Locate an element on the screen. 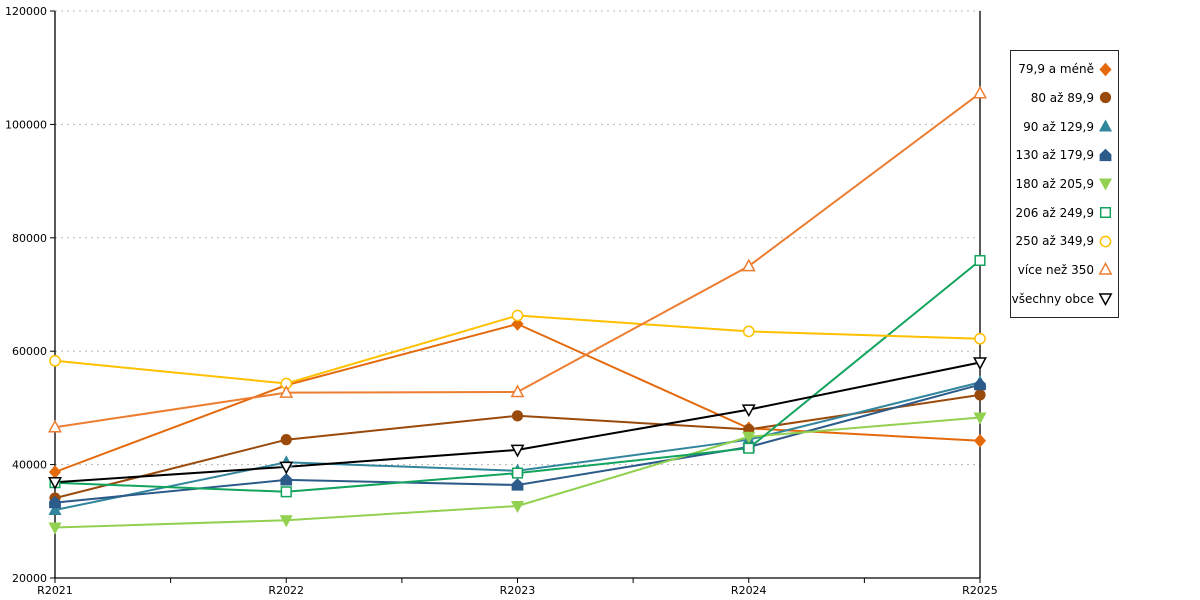 This screenshot has width=1200, height=600. legend-item: všechny obce is located at coordinates (1062, 299).